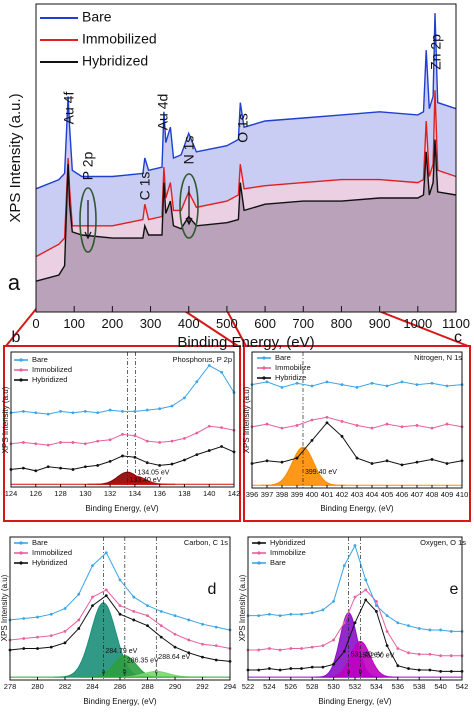 This screenshot has height=712, width=474. Describe the element at coordinates (417, 323) in the screenshot. I see `x-tick-label: 1000` at that location.